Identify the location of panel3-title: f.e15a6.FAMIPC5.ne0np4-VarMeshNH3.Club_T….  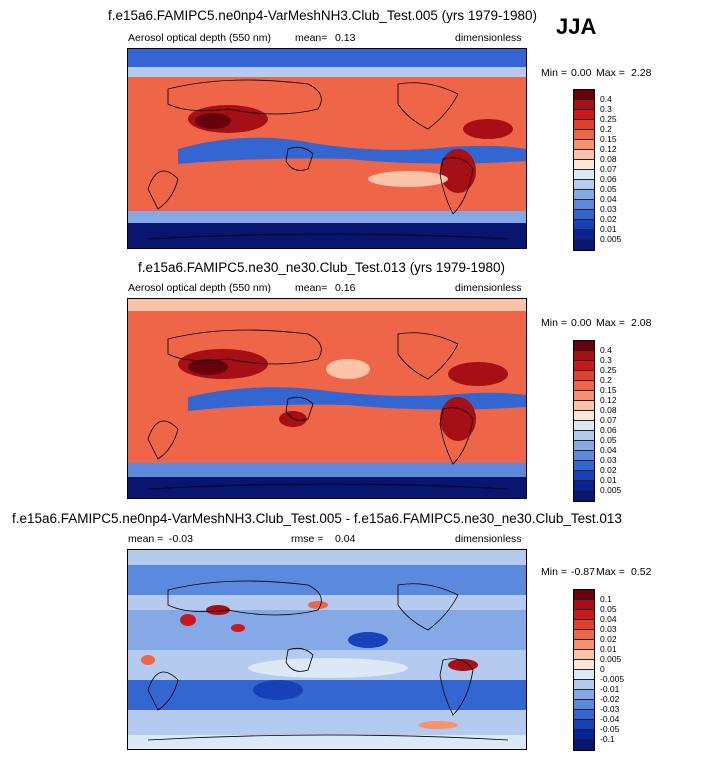
(317, 518).